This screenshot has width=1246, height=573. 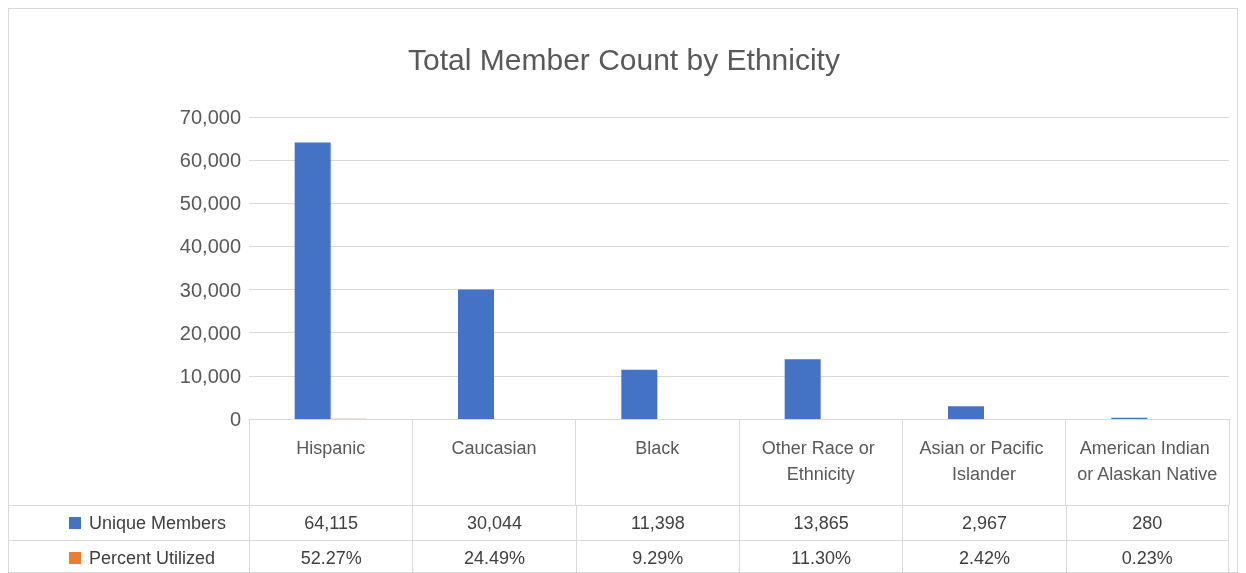 I want to click on x-tick-label: Asian or Pacific Islander, so click(x=984, y=461).